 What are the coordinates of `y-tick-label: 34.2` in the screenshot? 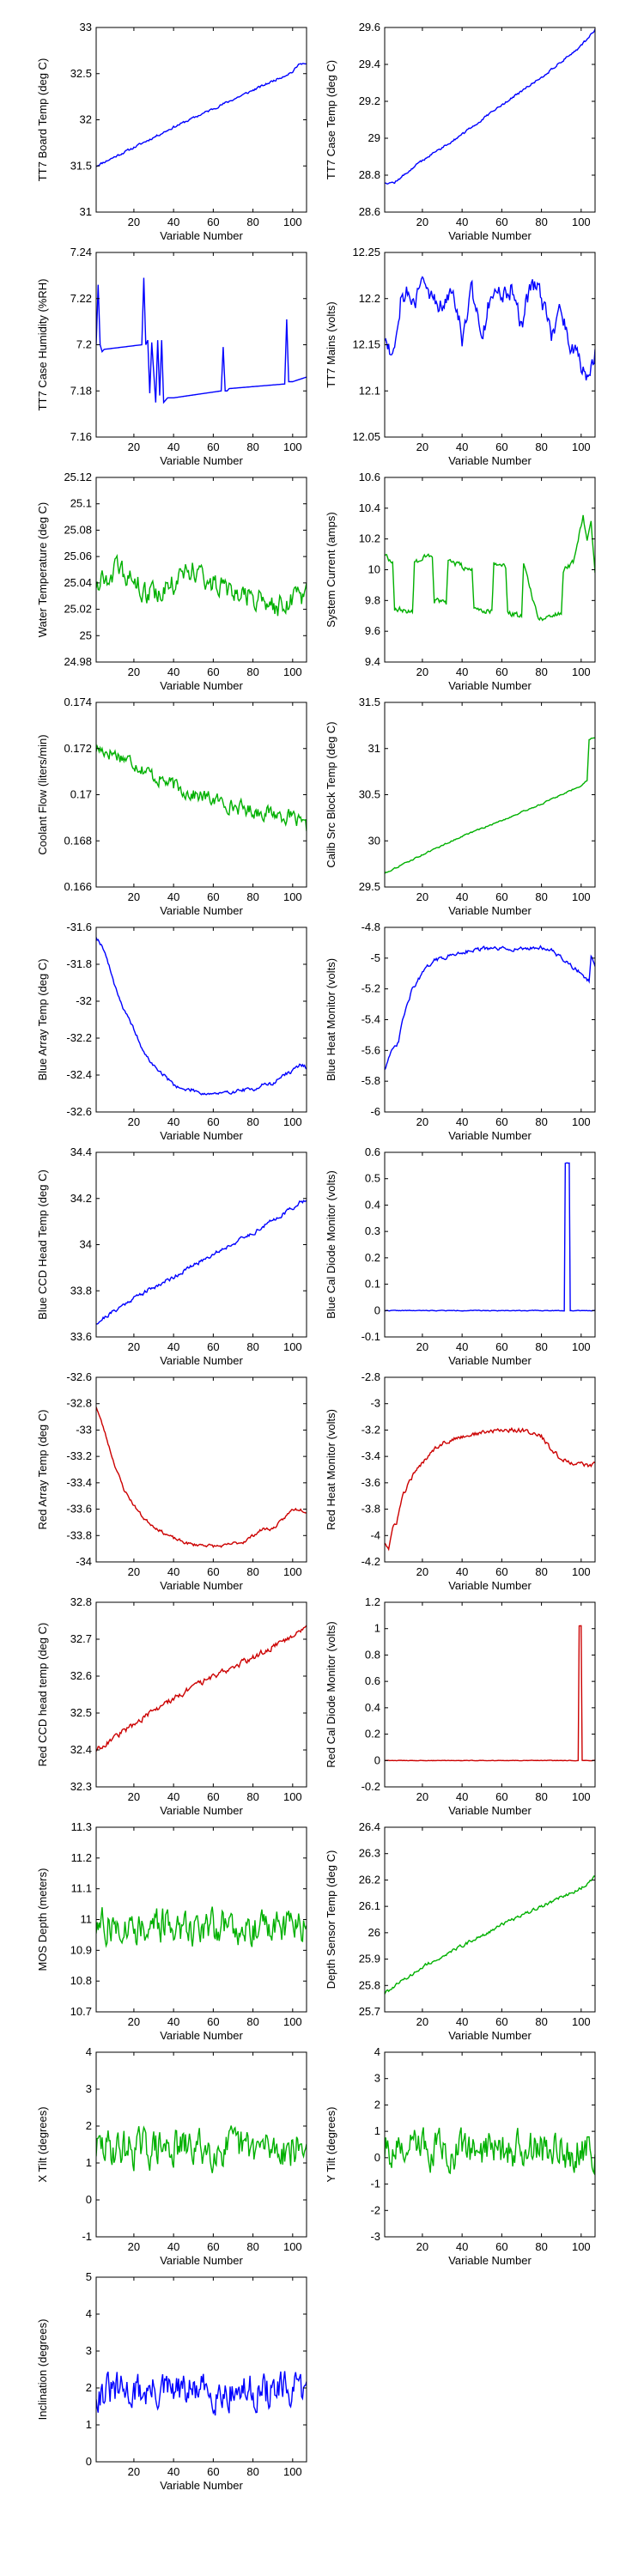 It's located at (81, 1199).